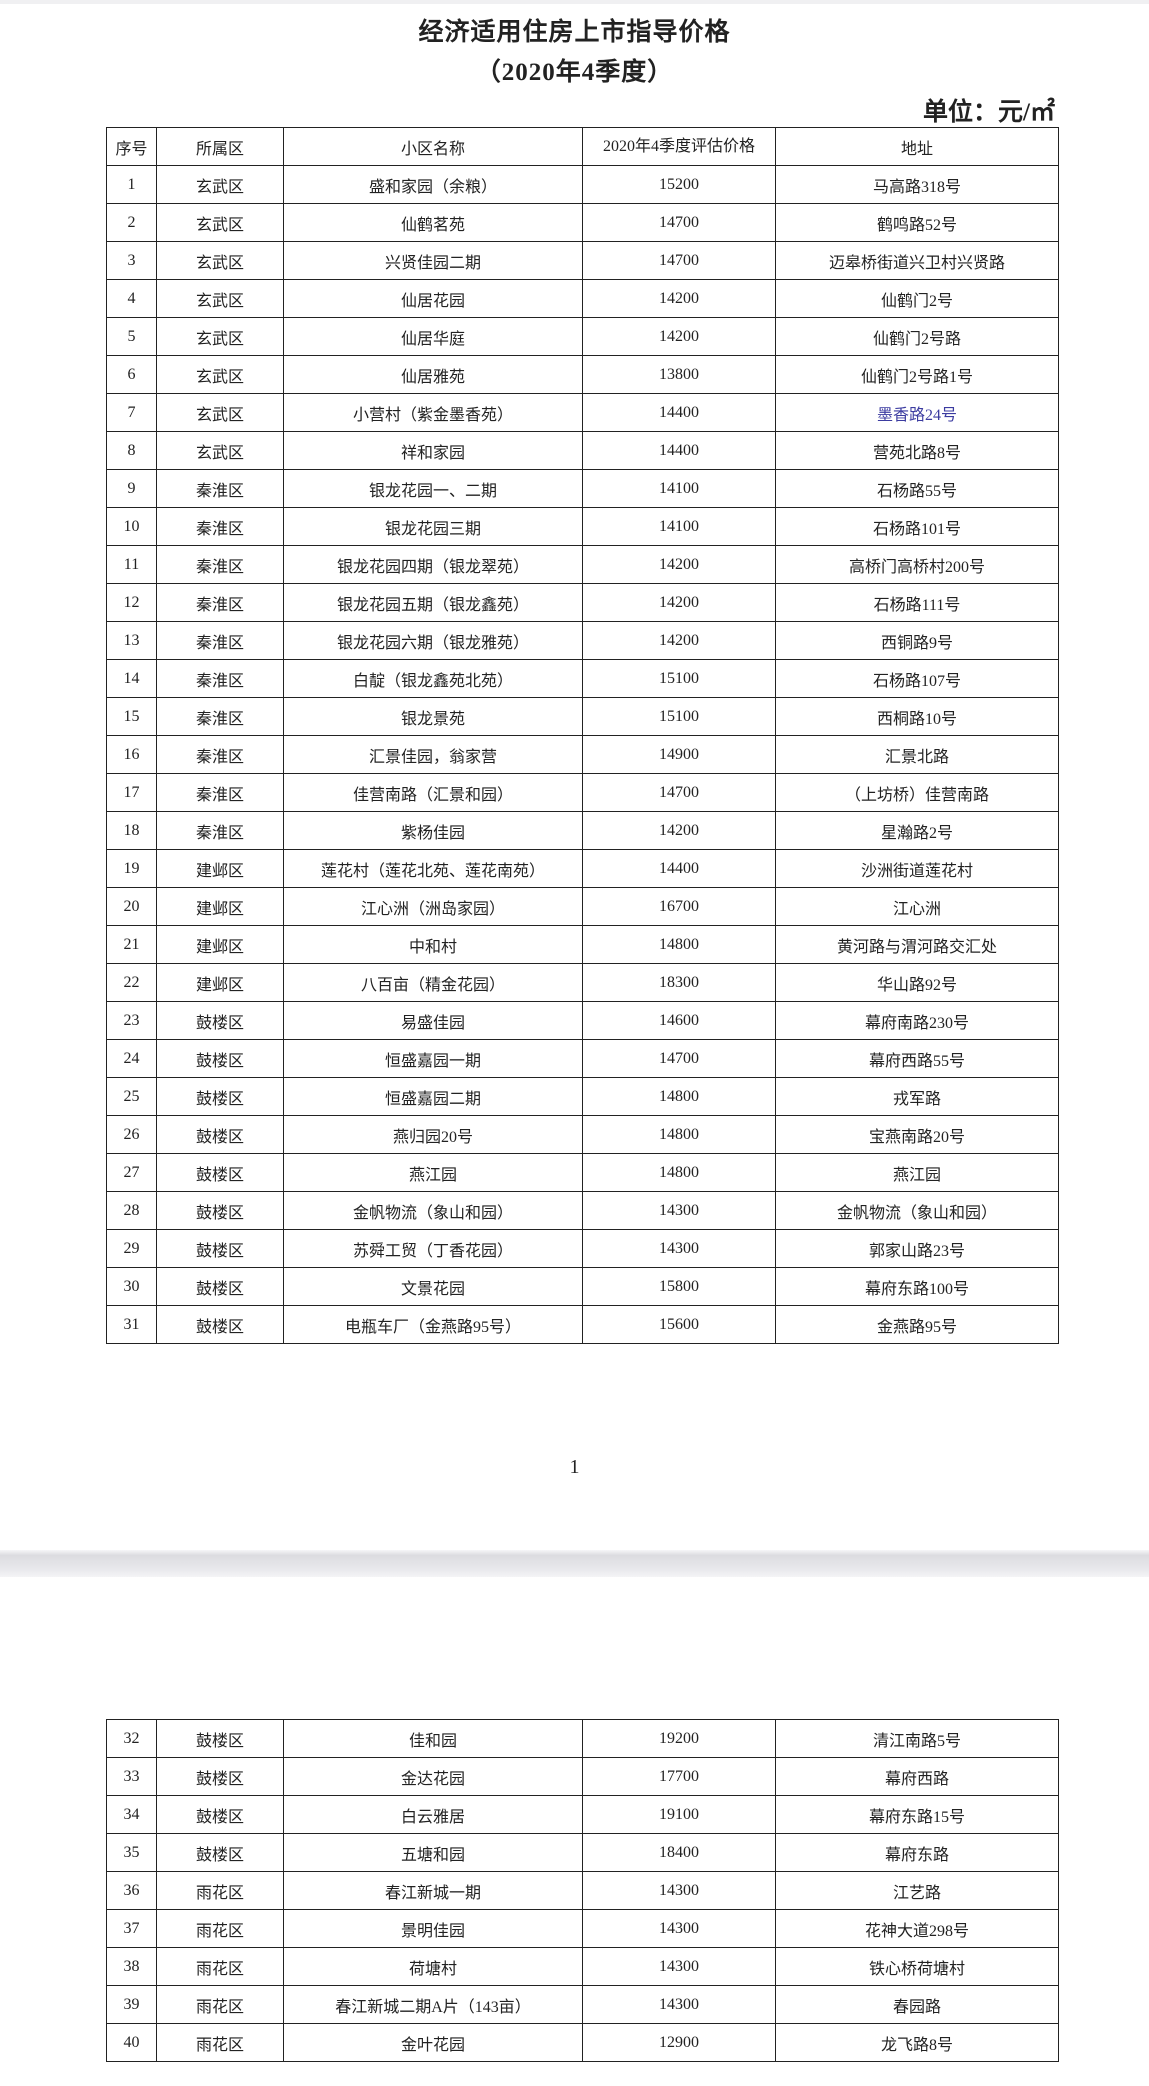 Image resolution: width=1149 pixels, height=2086 pixels. Describe the element at coordinates (917, 754) in the screenshot. I see `cell-address: 汇景北路` at that location.